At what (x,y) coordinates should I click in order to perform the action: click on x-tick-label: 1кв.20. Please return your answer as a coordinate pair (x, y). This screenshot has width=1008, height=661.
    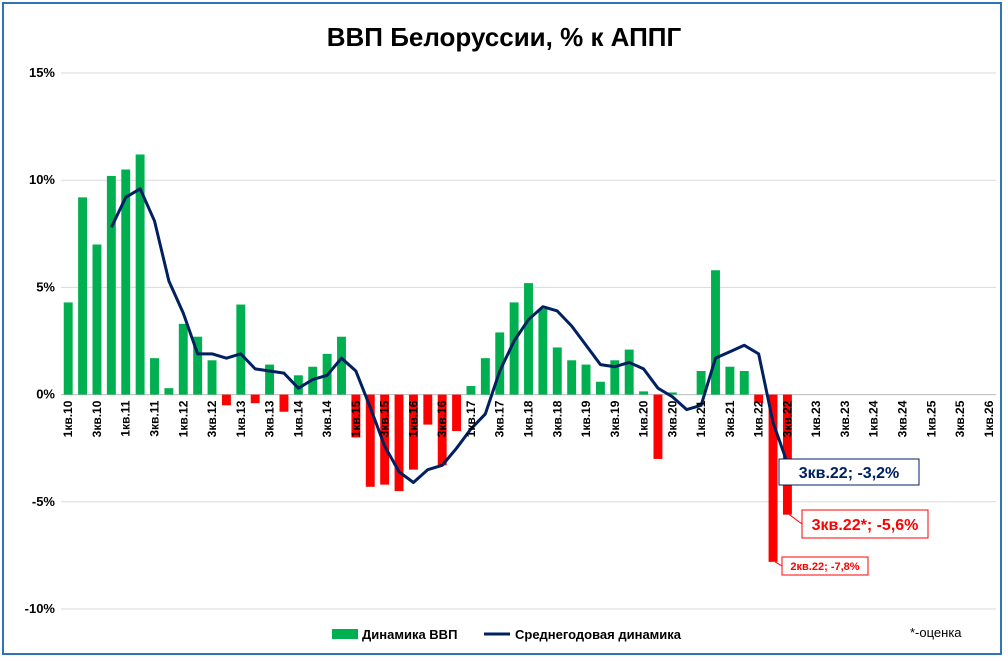
    Looking at the image, I should click on (644, 418).